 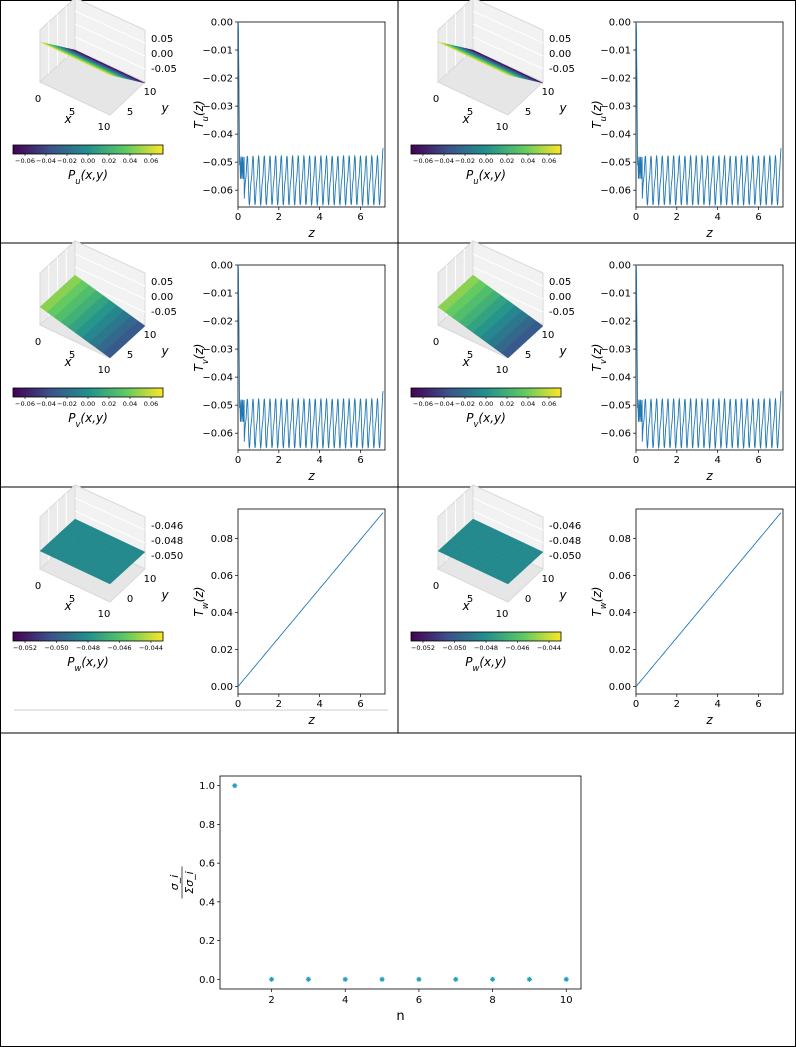 I want to click on z-tick-label: -0.05, so click(x=562, y=69).